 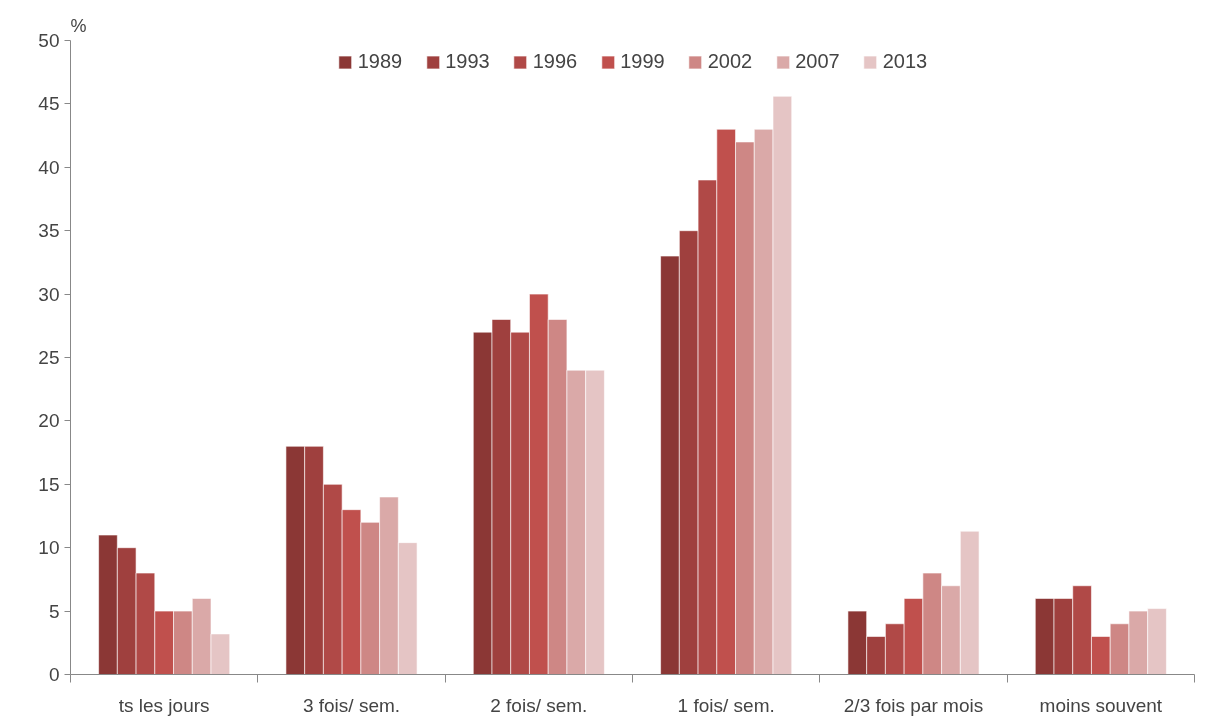 What do you see at coordinates (730, 61) in the screenshot?
I see `legend-label: 2002` at bounding box center [730, 61].